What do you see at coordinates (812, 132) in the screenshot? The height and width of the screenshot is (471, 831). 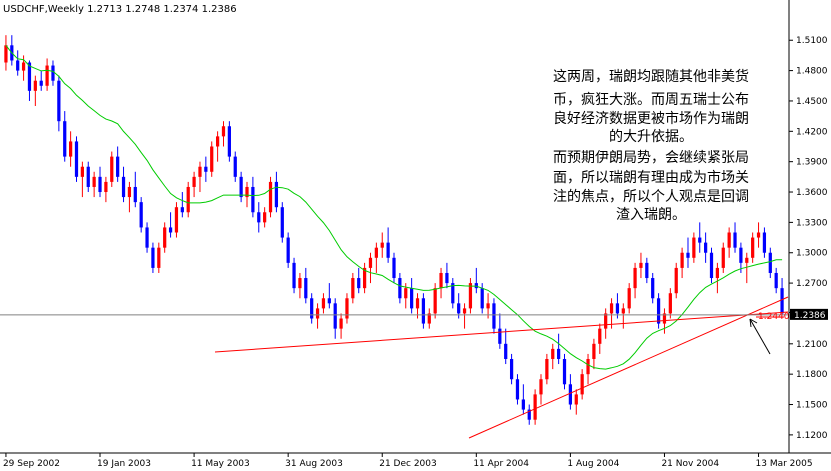 I see `y-tick-label: 1.4200` at bounding box center [812, 132].